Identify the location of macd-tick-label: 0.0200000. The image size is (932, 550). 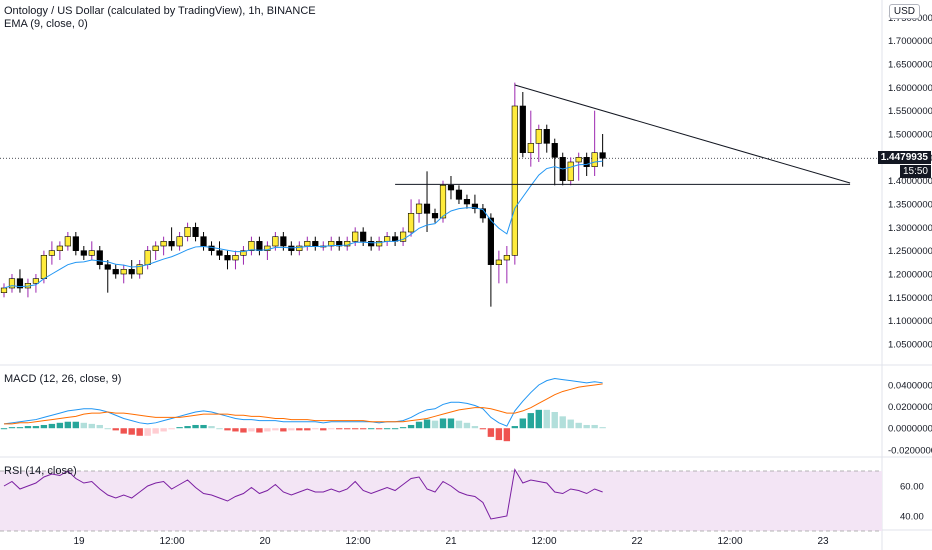
(910, 407).